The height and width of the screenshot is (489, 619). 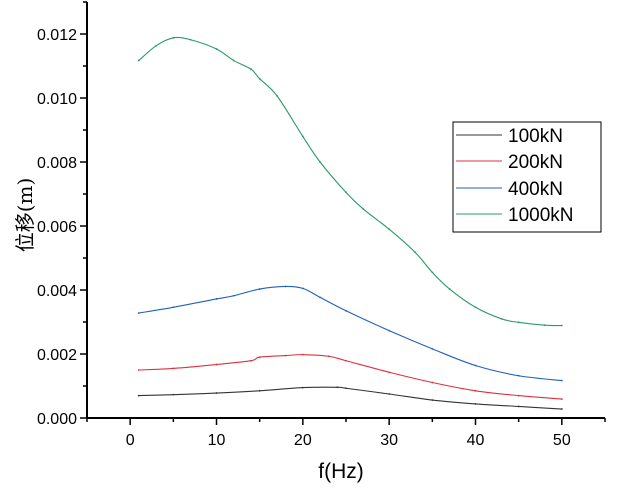 What do you see at coordinates (25, 215) in the screenshot?
I see `y-axis-label: 位移(m)` at bounding box center [25, 215].